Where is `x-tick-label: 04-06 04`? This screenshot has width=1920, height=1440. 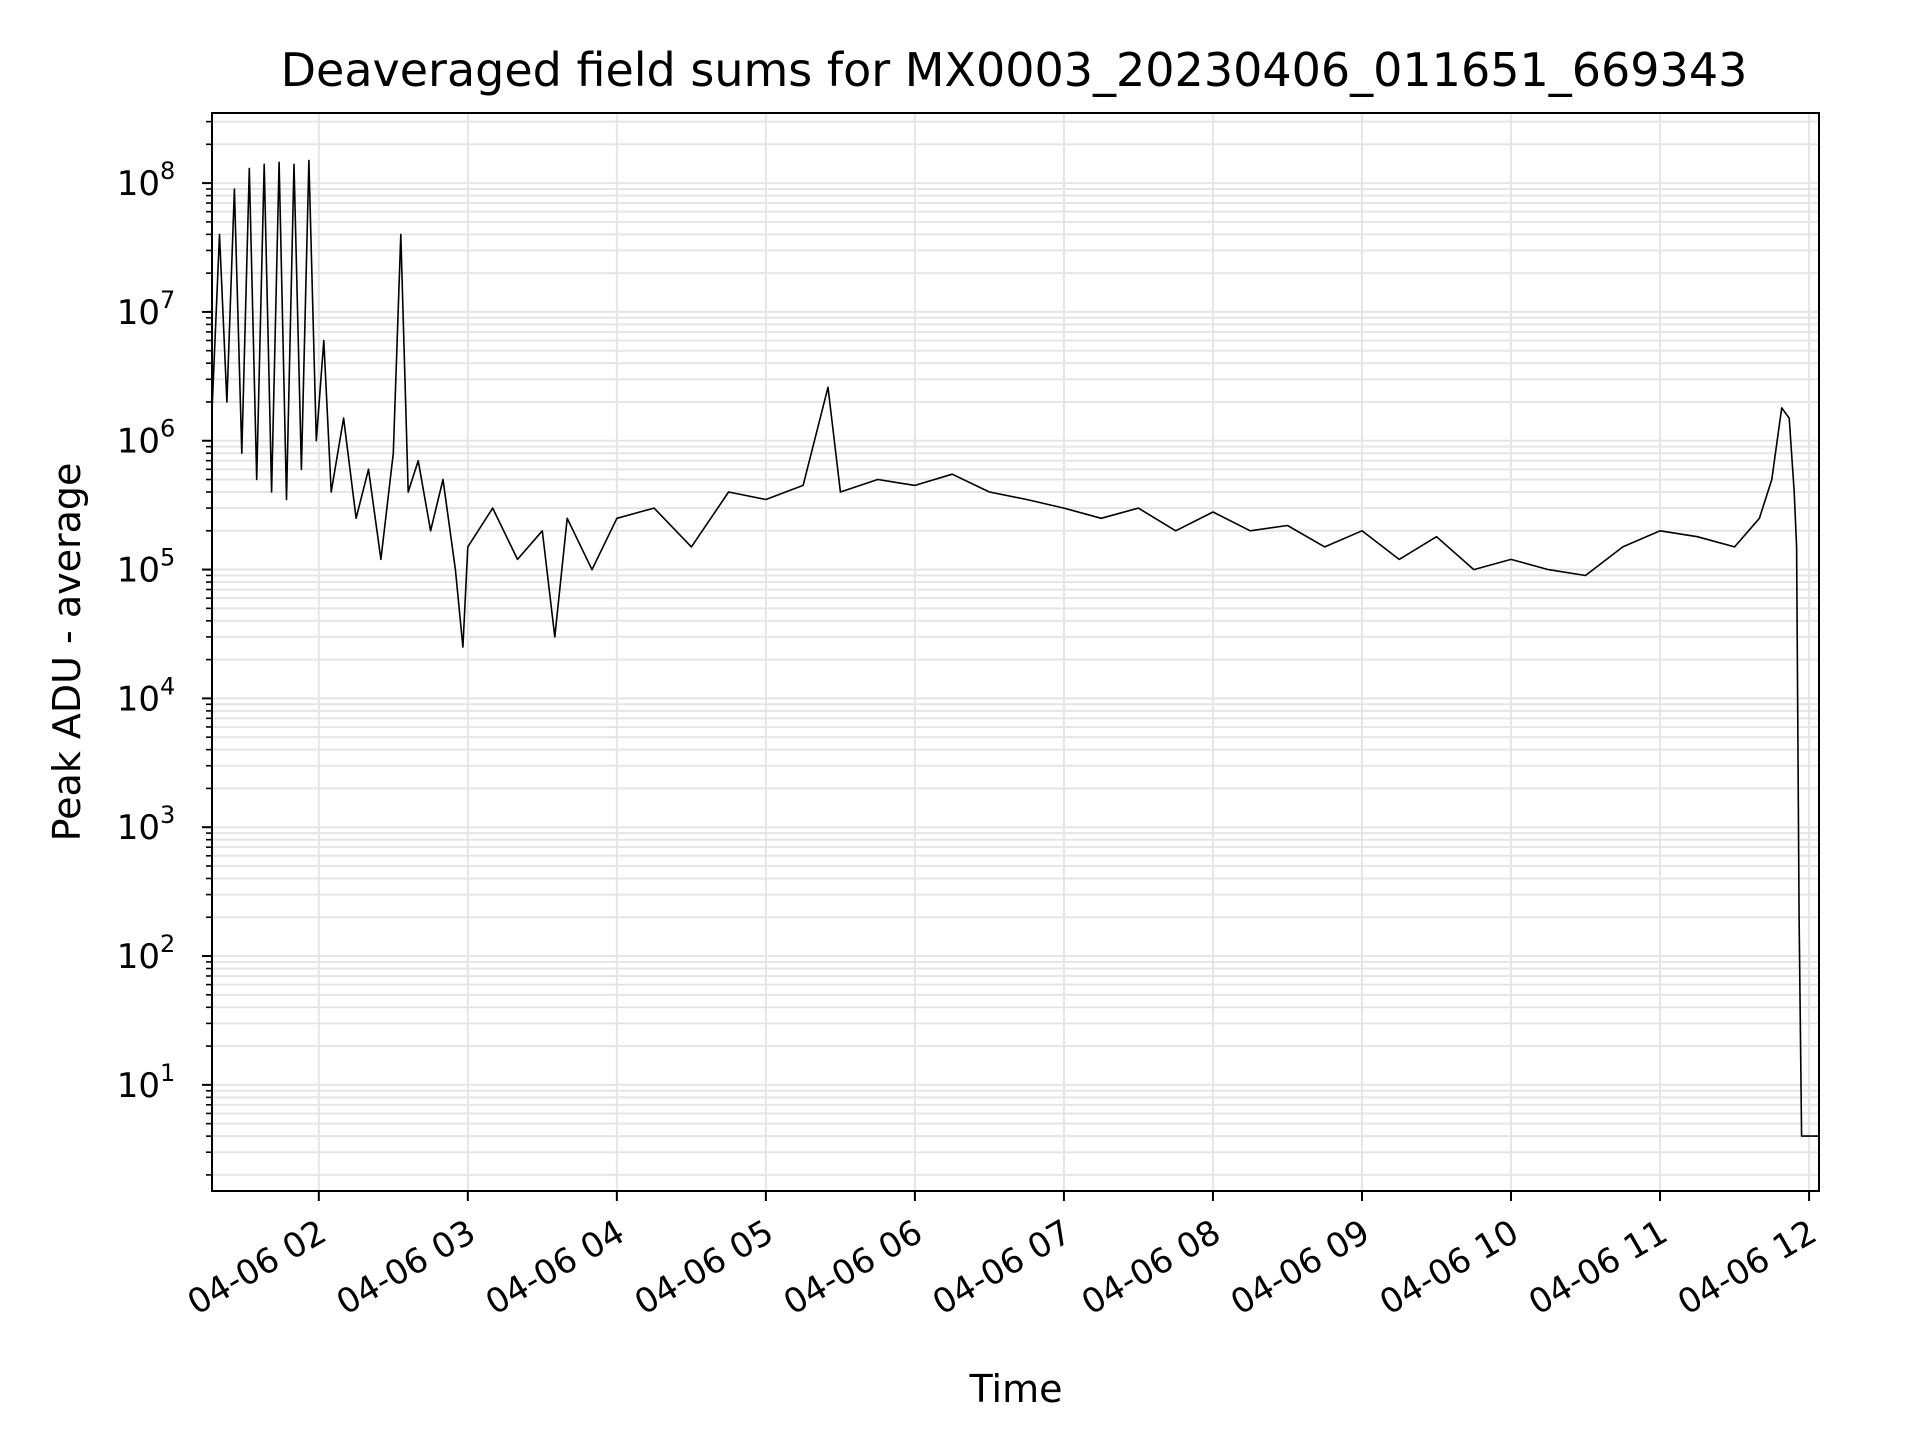 x-tick-label: 04-06 04 is located at coordinates (555, 1267).